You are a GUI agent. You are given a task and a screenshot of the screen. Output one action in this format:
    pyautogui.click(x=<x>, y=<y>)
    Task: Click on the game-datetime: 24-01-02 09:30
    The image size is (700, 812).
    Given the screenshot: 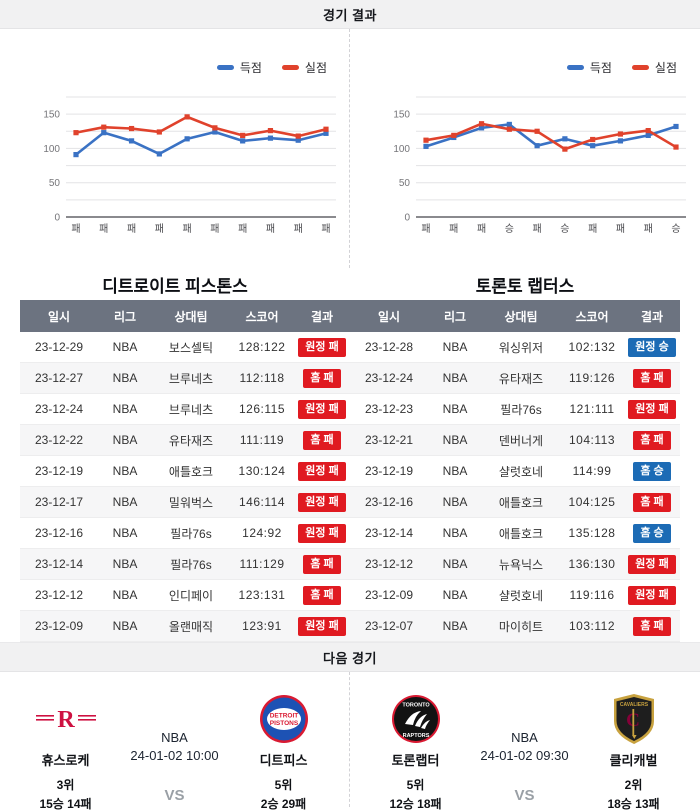 What is the action you would take?
    pyautogui.click(x=524, y=755)
    